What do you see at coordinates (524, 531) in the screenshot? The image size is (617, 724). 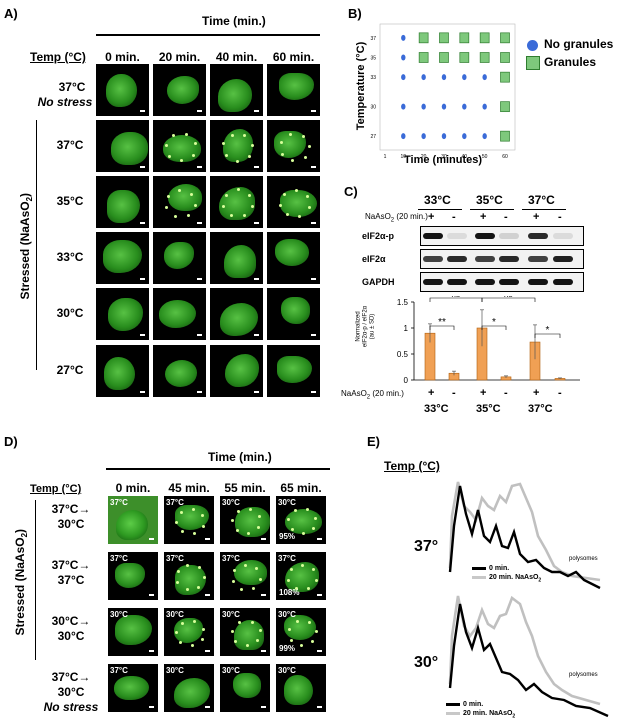 I see `trace-37-stressed` at bounding box center [524, 531].